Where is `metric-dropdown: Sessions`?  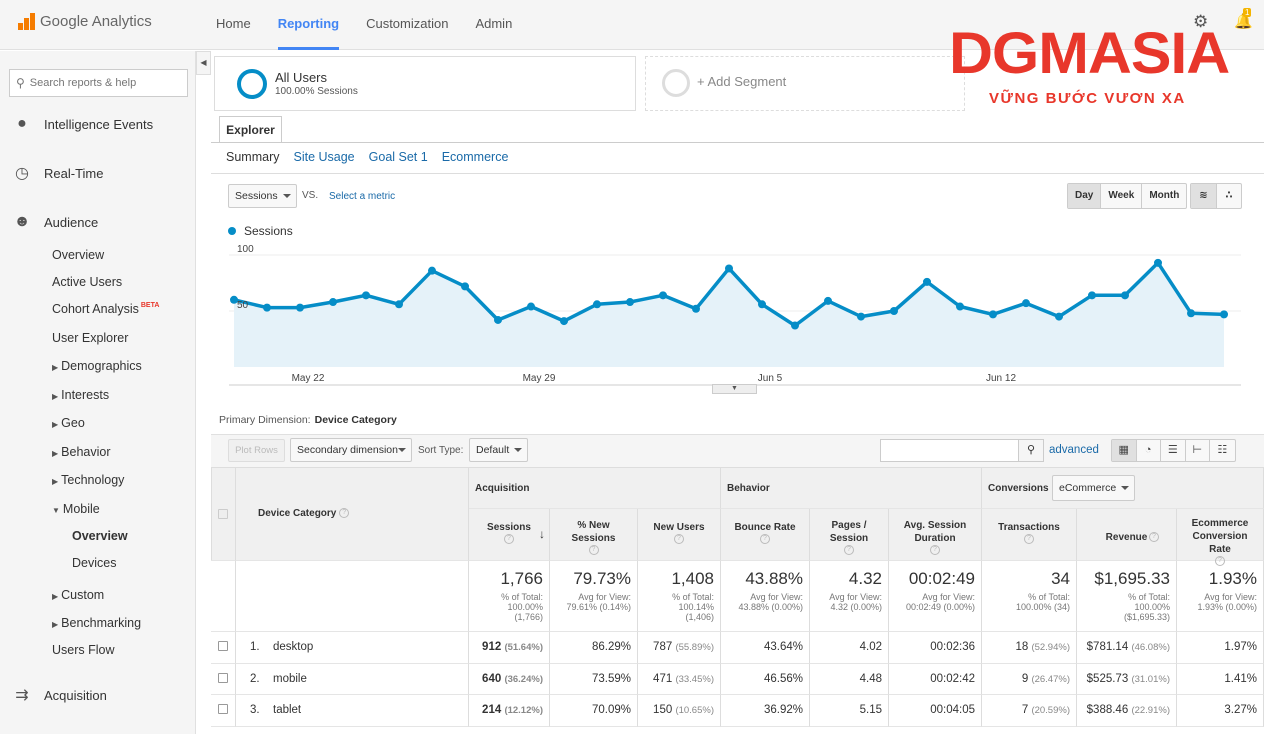
metric-dropdown: Sessions is located at coordinates (262, 196).